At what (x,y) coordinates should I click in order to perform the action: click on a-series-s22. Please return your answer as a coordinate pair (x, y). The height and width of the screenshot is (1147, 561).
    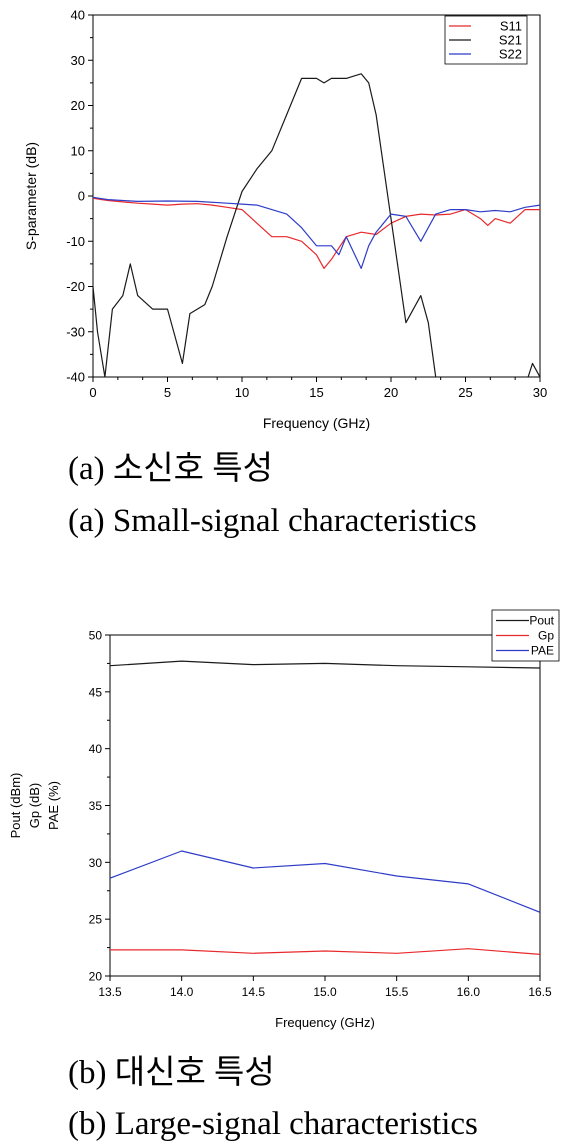
    Looking at the image, I should click on (316, 232).